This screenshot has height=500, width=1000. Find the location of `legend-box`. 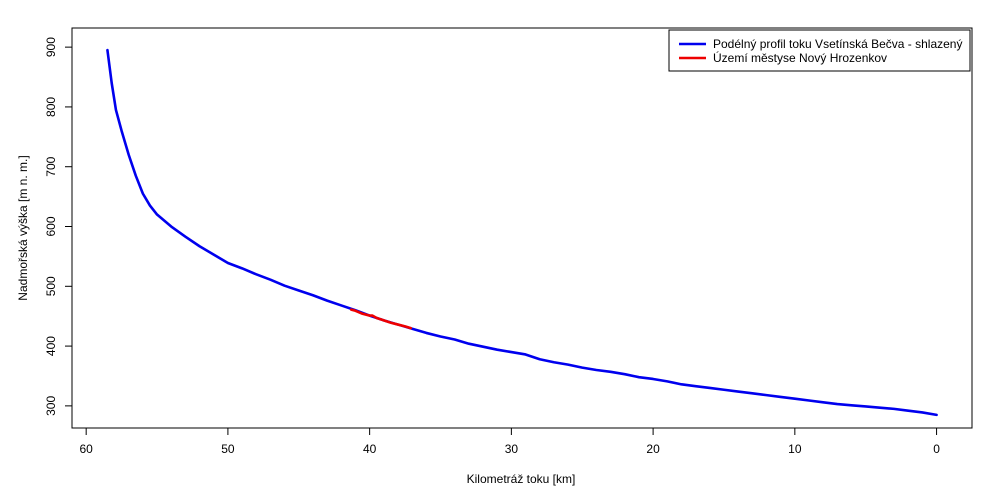

legend-box is located at coordinates (819, 50).